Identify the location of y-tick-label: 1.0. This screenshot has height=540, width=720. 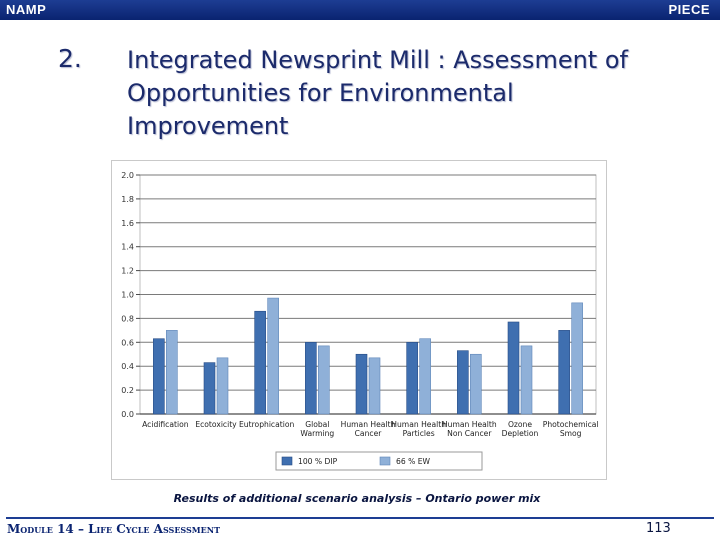
(127, 295).